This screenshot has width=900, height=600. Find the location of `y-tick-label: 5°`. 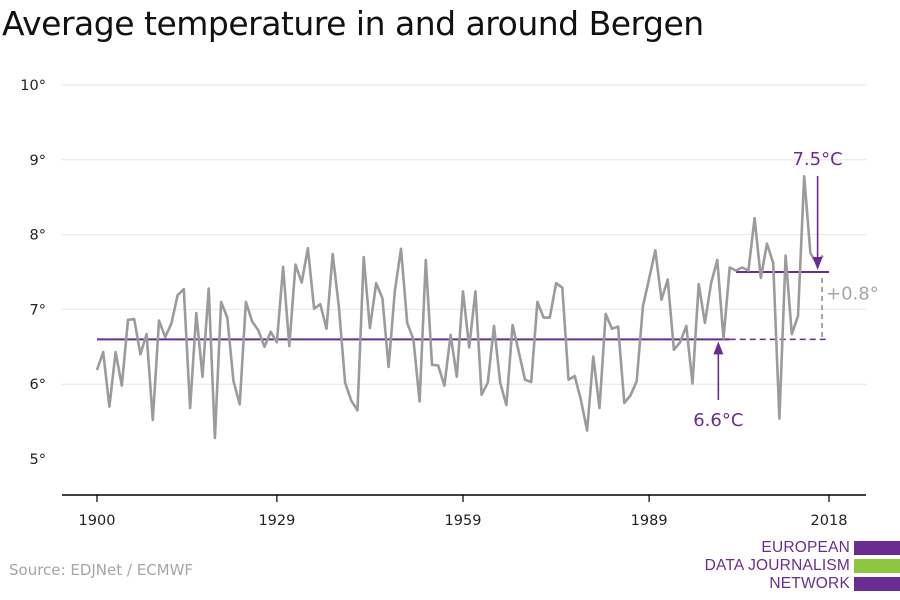

y-tick-label: 5° is located at coordinates (38, 460).